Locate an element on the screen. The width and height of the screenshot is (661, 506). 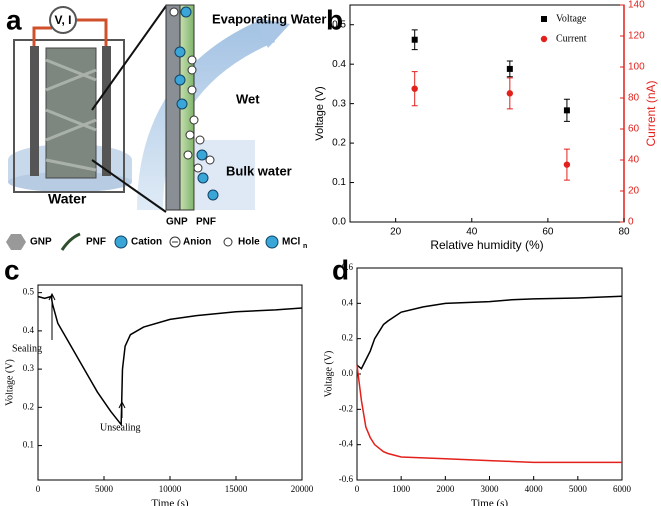
annotation: Unsealing is located at coordinates (120, 427).